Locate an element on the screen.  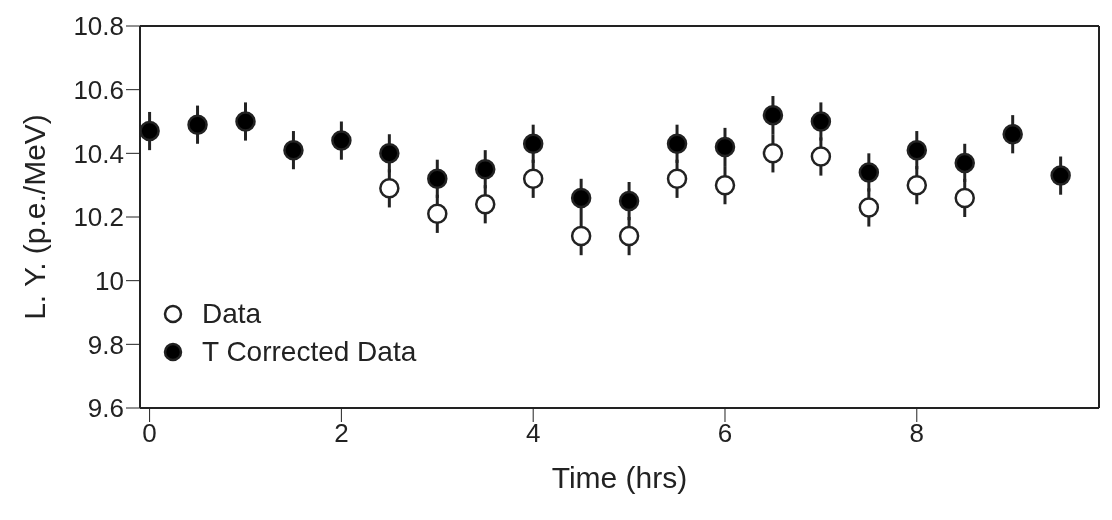
y-tick-label: 9.8 is located at coordinates (105, 344).